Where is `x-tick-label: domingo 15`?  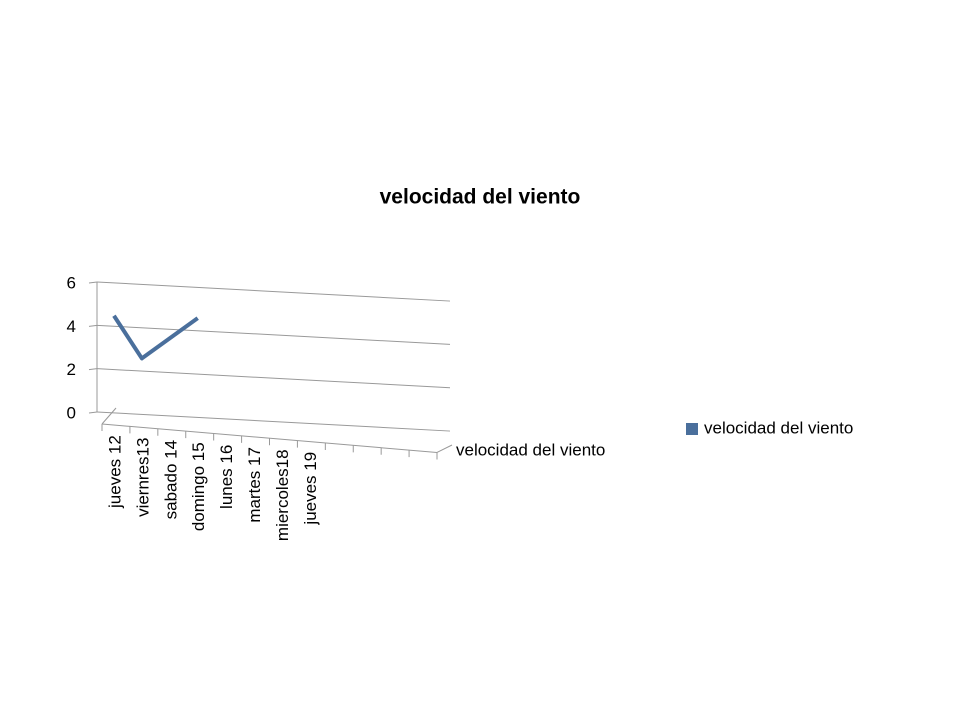
x-tick-label: domingo 15 is located at coordinates (198, 486).